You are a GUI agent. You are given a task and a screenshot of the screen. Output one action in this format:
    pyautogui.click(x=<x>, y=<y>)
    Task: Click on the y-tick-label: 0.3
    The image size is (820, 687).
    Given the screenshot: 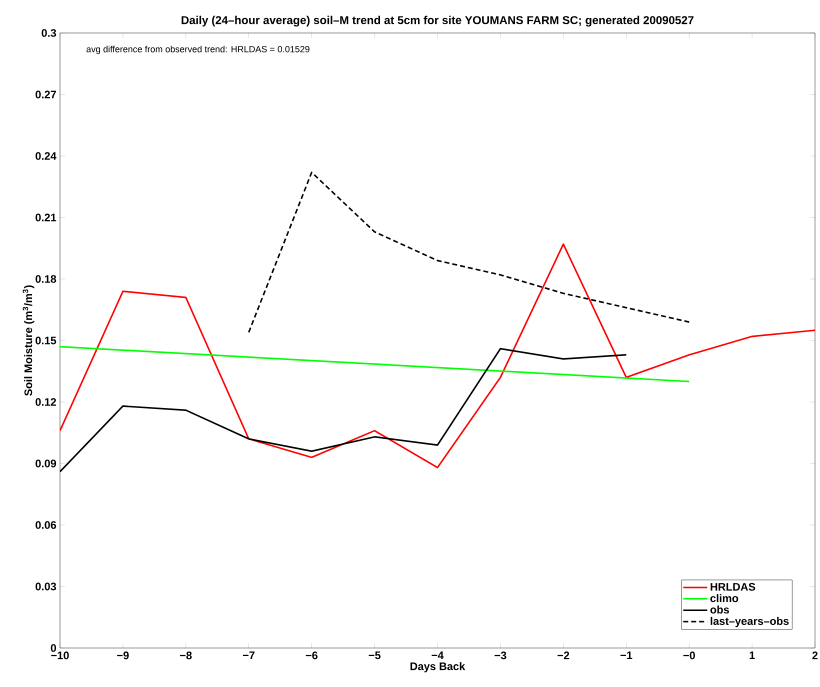 What is the action you would take?
    pyautogui.click(x=49, y=33)
    